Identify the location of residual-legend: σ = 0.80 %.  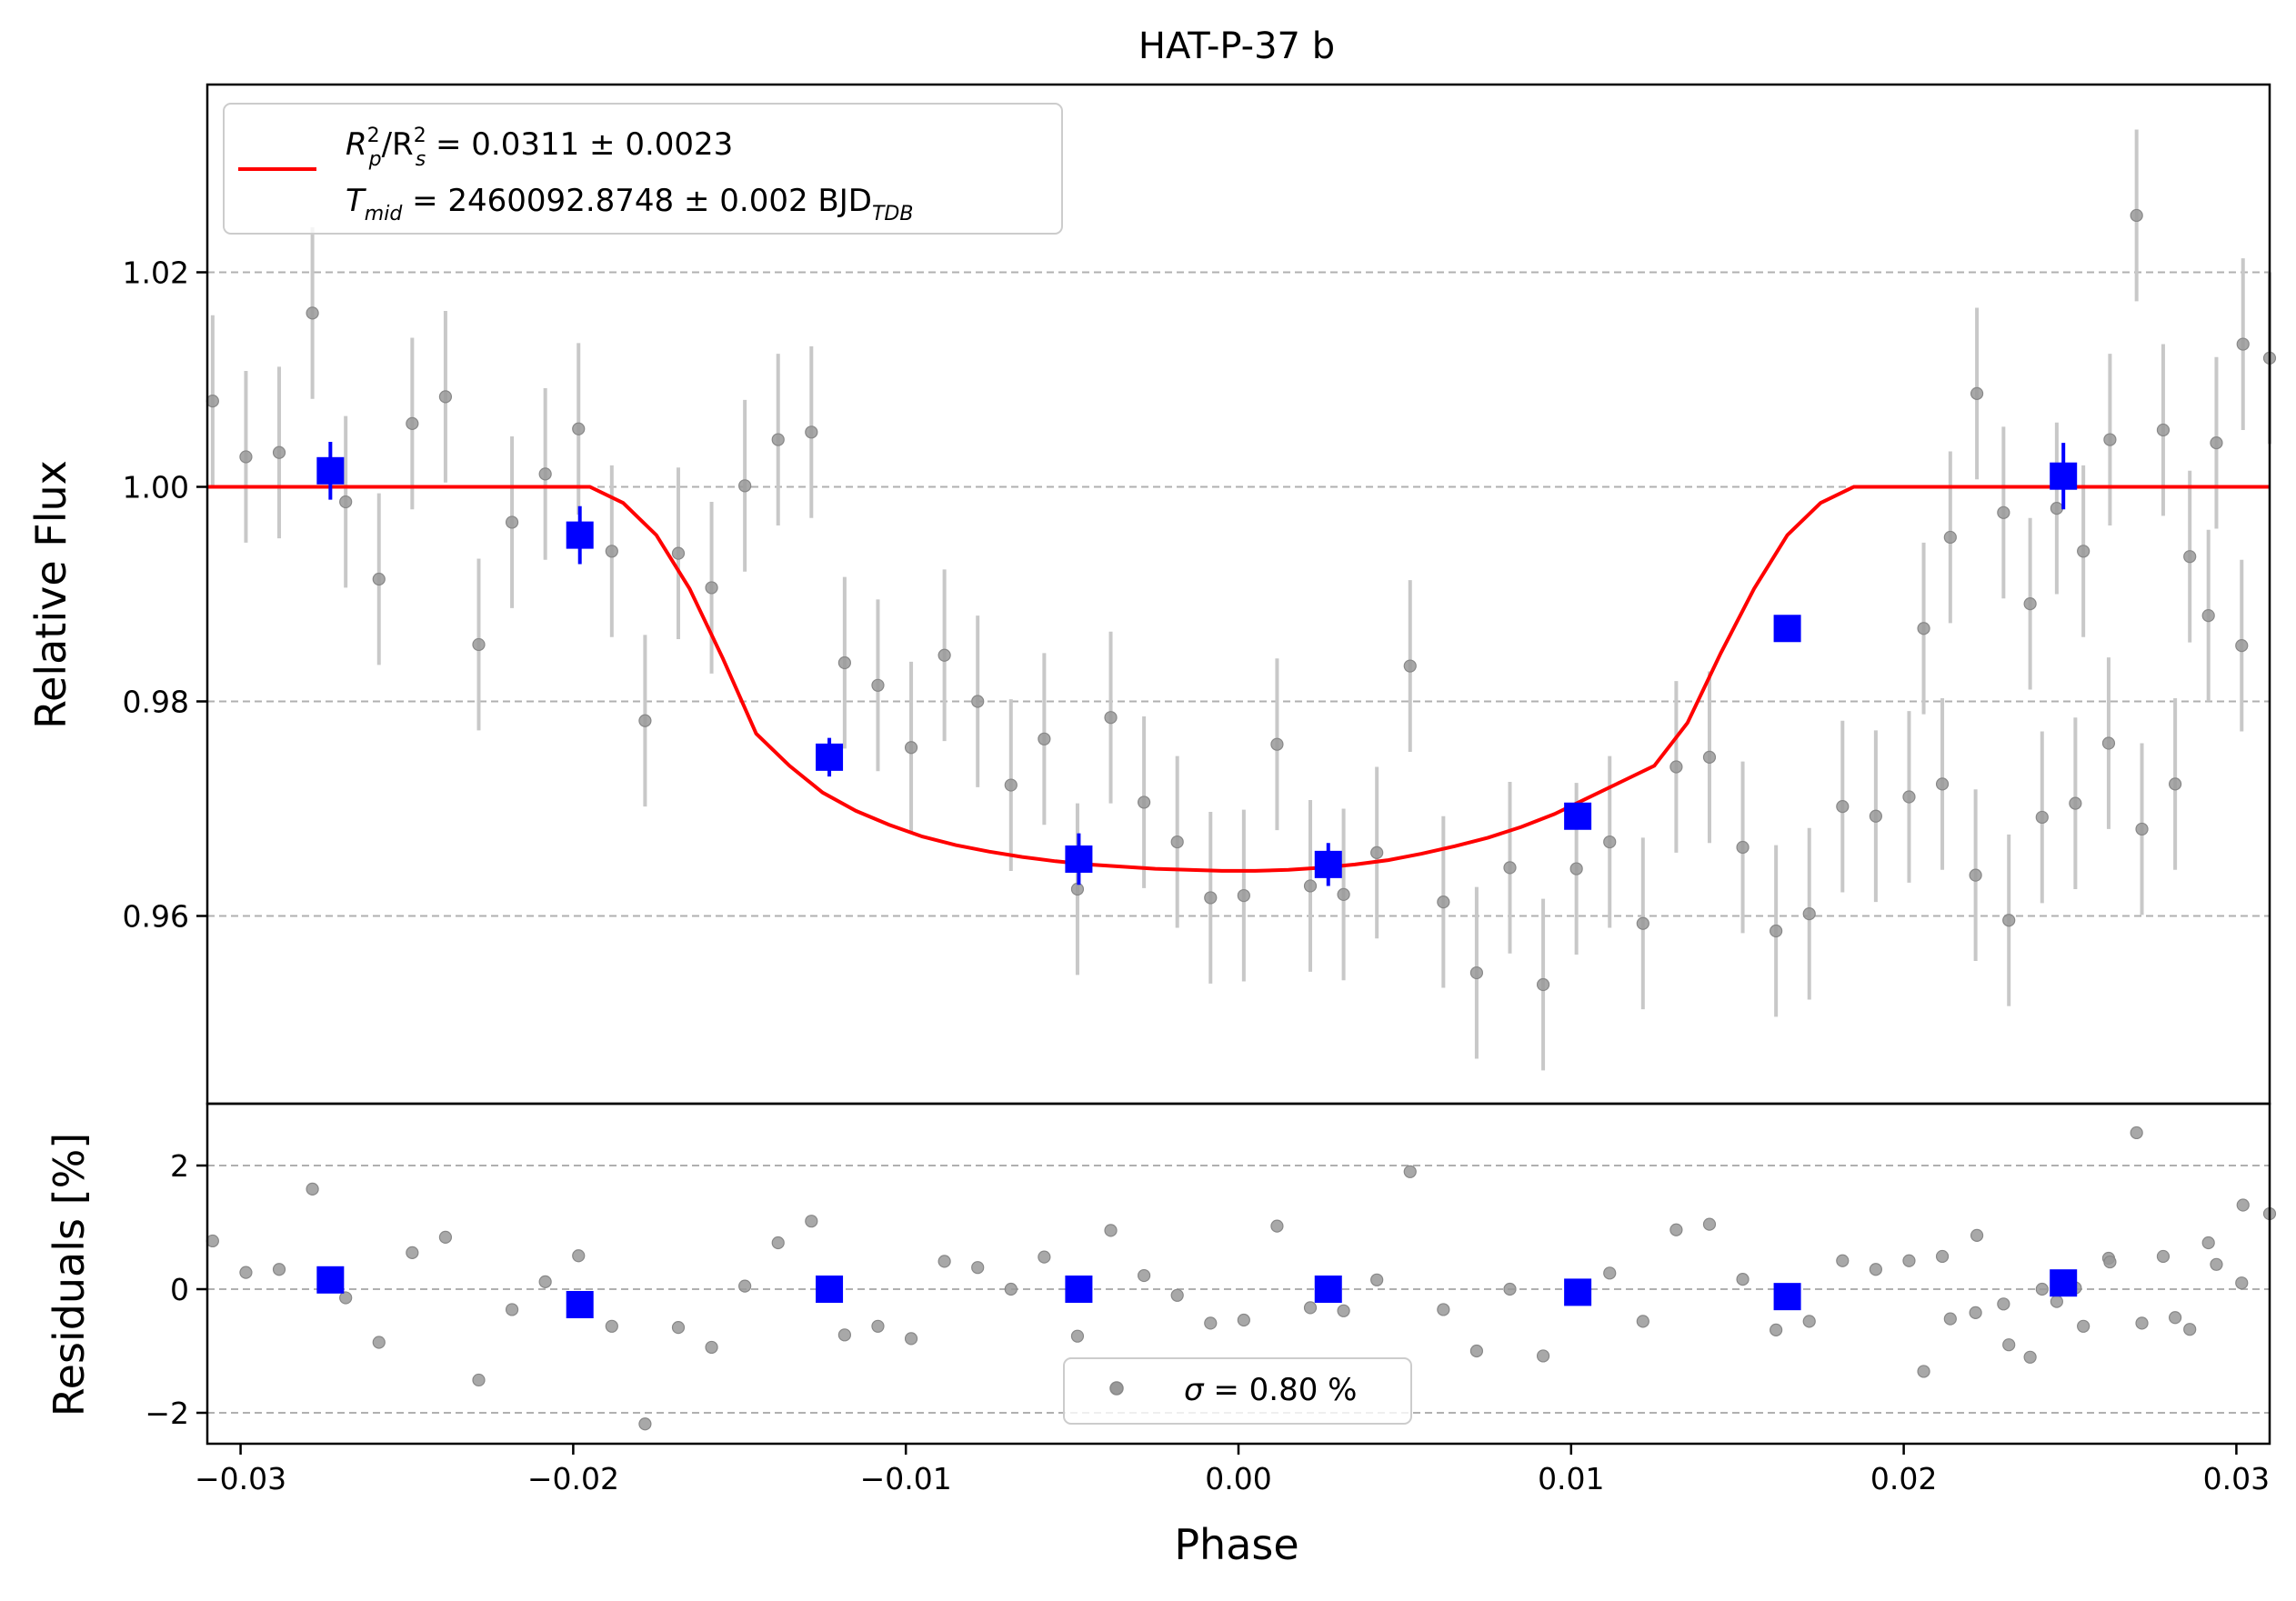
(1237, 1391).